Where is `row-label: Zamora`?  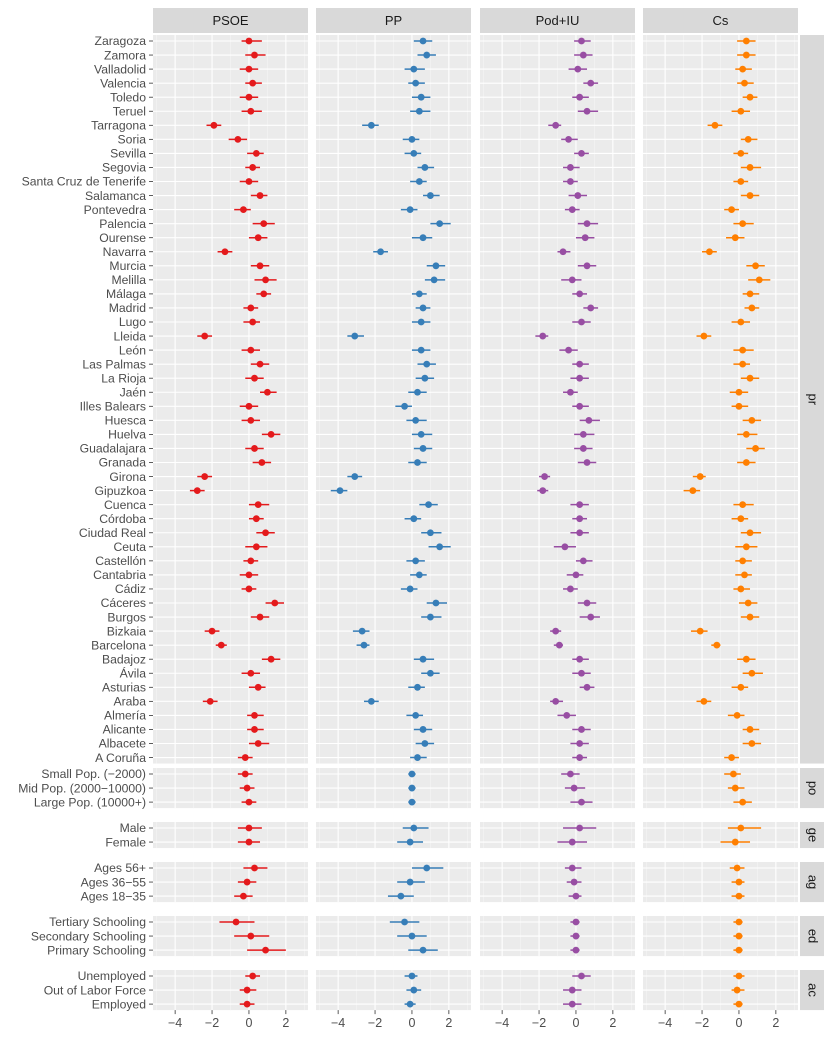
row-label: Zamora is located at coordinates (125, 55).